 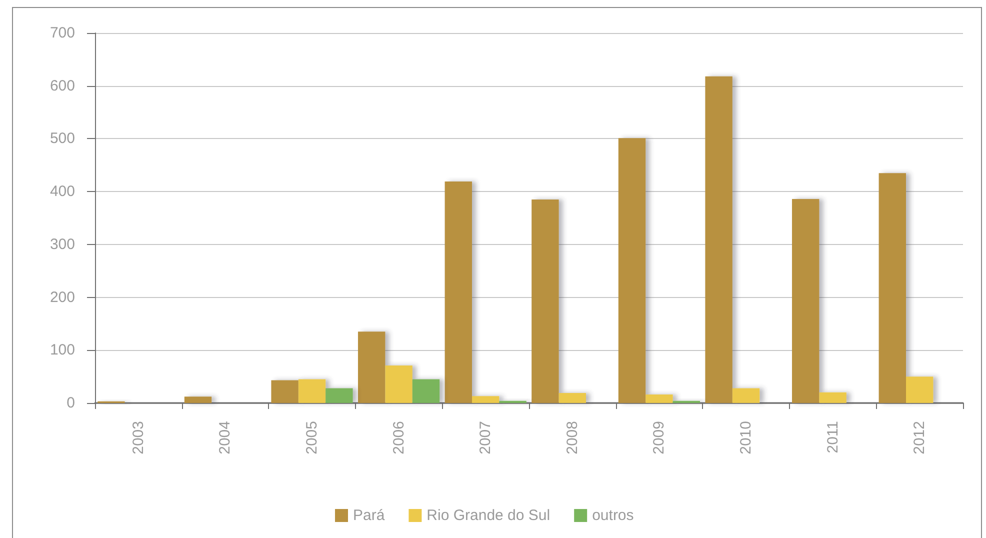 What do you see at coordinates (62, 350) in the screenshot?
I see `y-tick-label: 100` at bounding box center [62, 350].